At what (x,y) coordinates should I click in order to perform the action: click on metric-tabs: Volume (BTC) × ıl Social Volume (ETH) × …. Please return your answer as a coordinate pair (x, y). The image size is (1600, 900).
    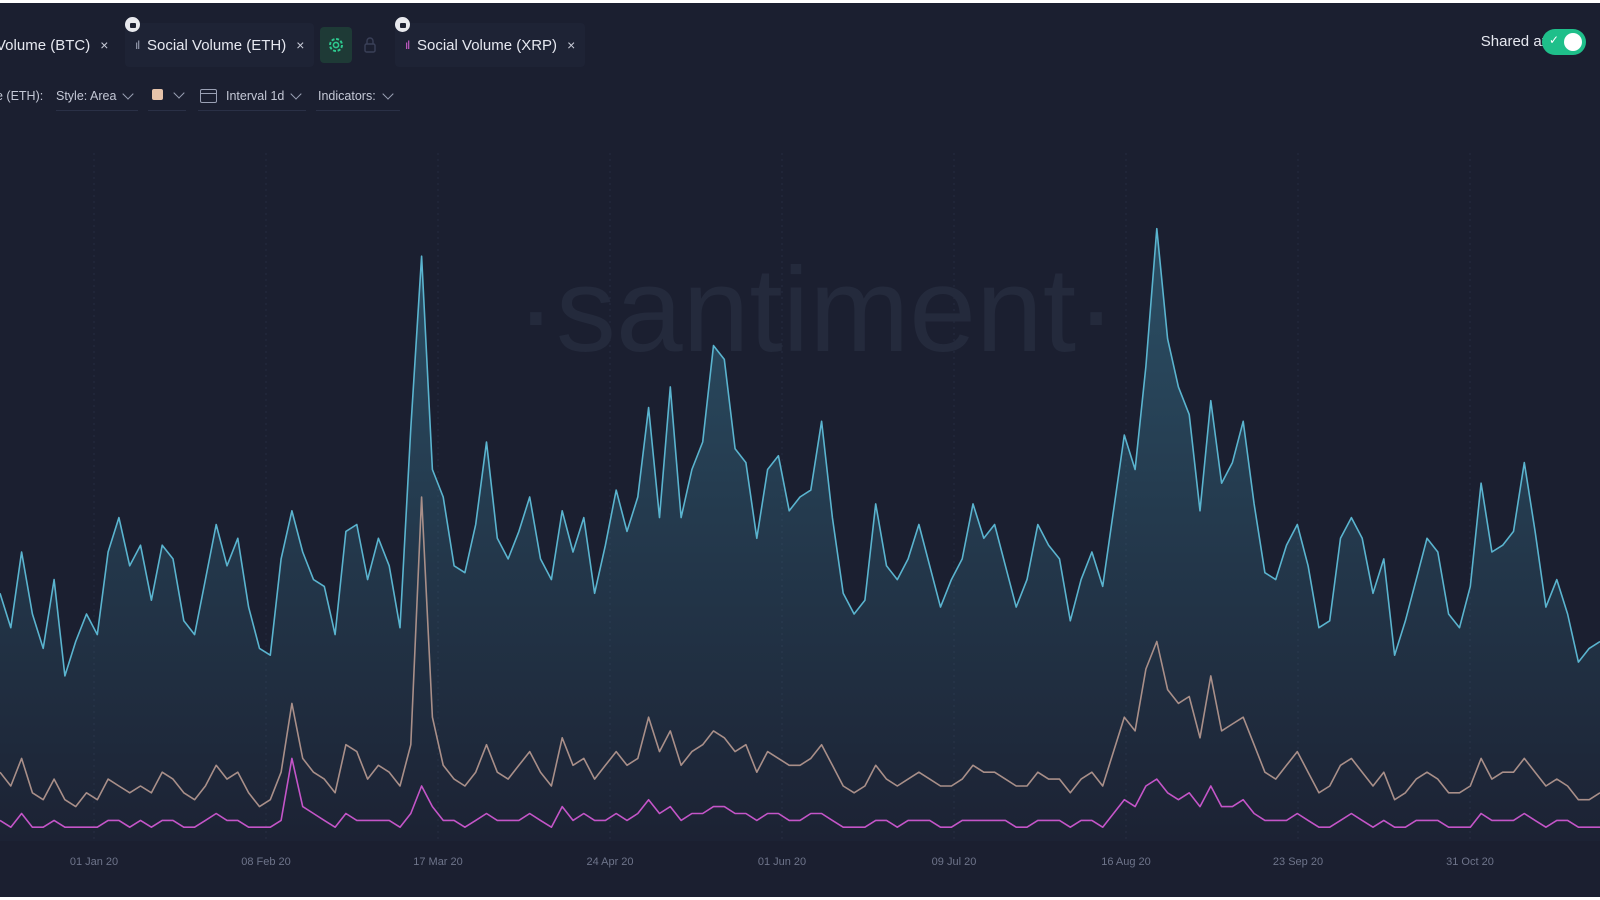
    Looking at the image, I should click on (800, 42).